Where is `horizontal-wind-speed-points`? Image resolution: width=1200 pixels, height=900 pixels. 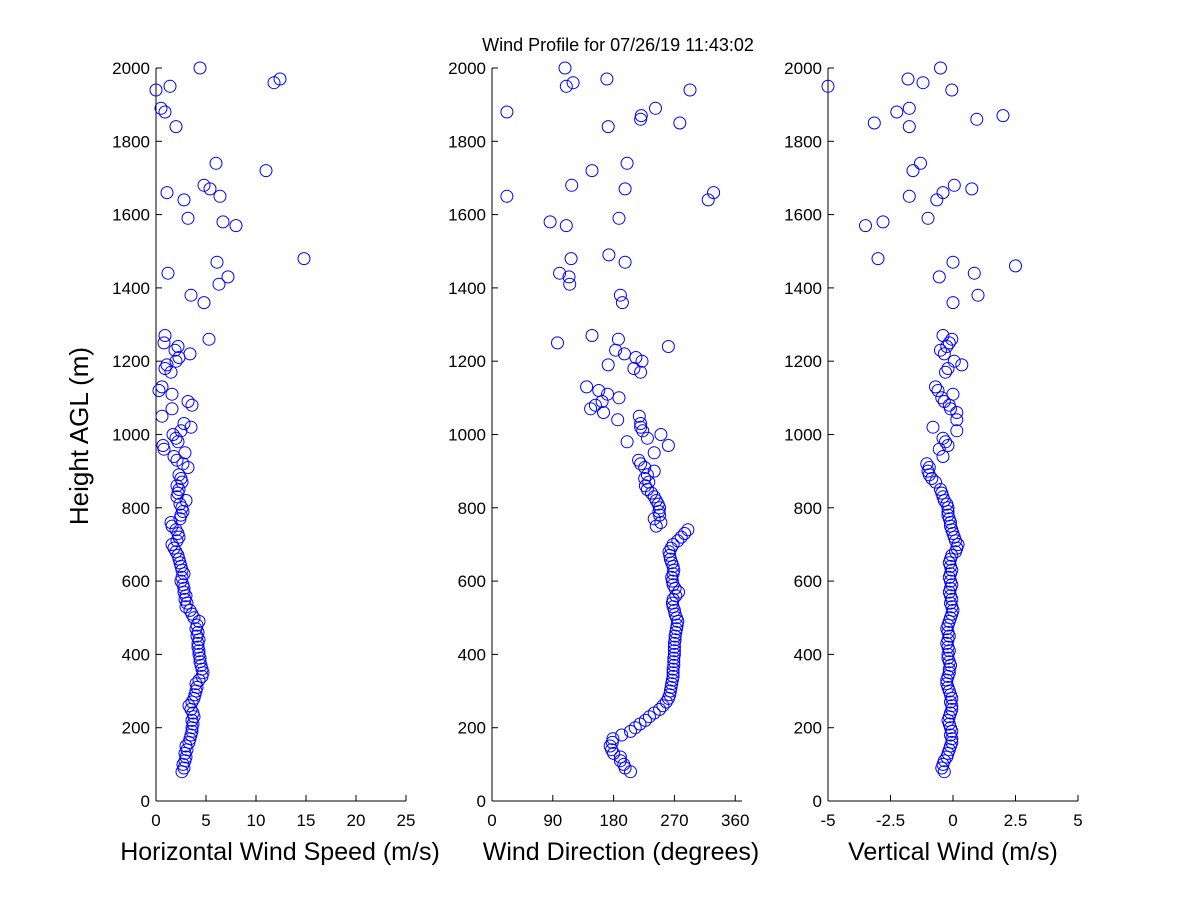 horizontal-wind-speed-points is located at coordinates (230, 420).